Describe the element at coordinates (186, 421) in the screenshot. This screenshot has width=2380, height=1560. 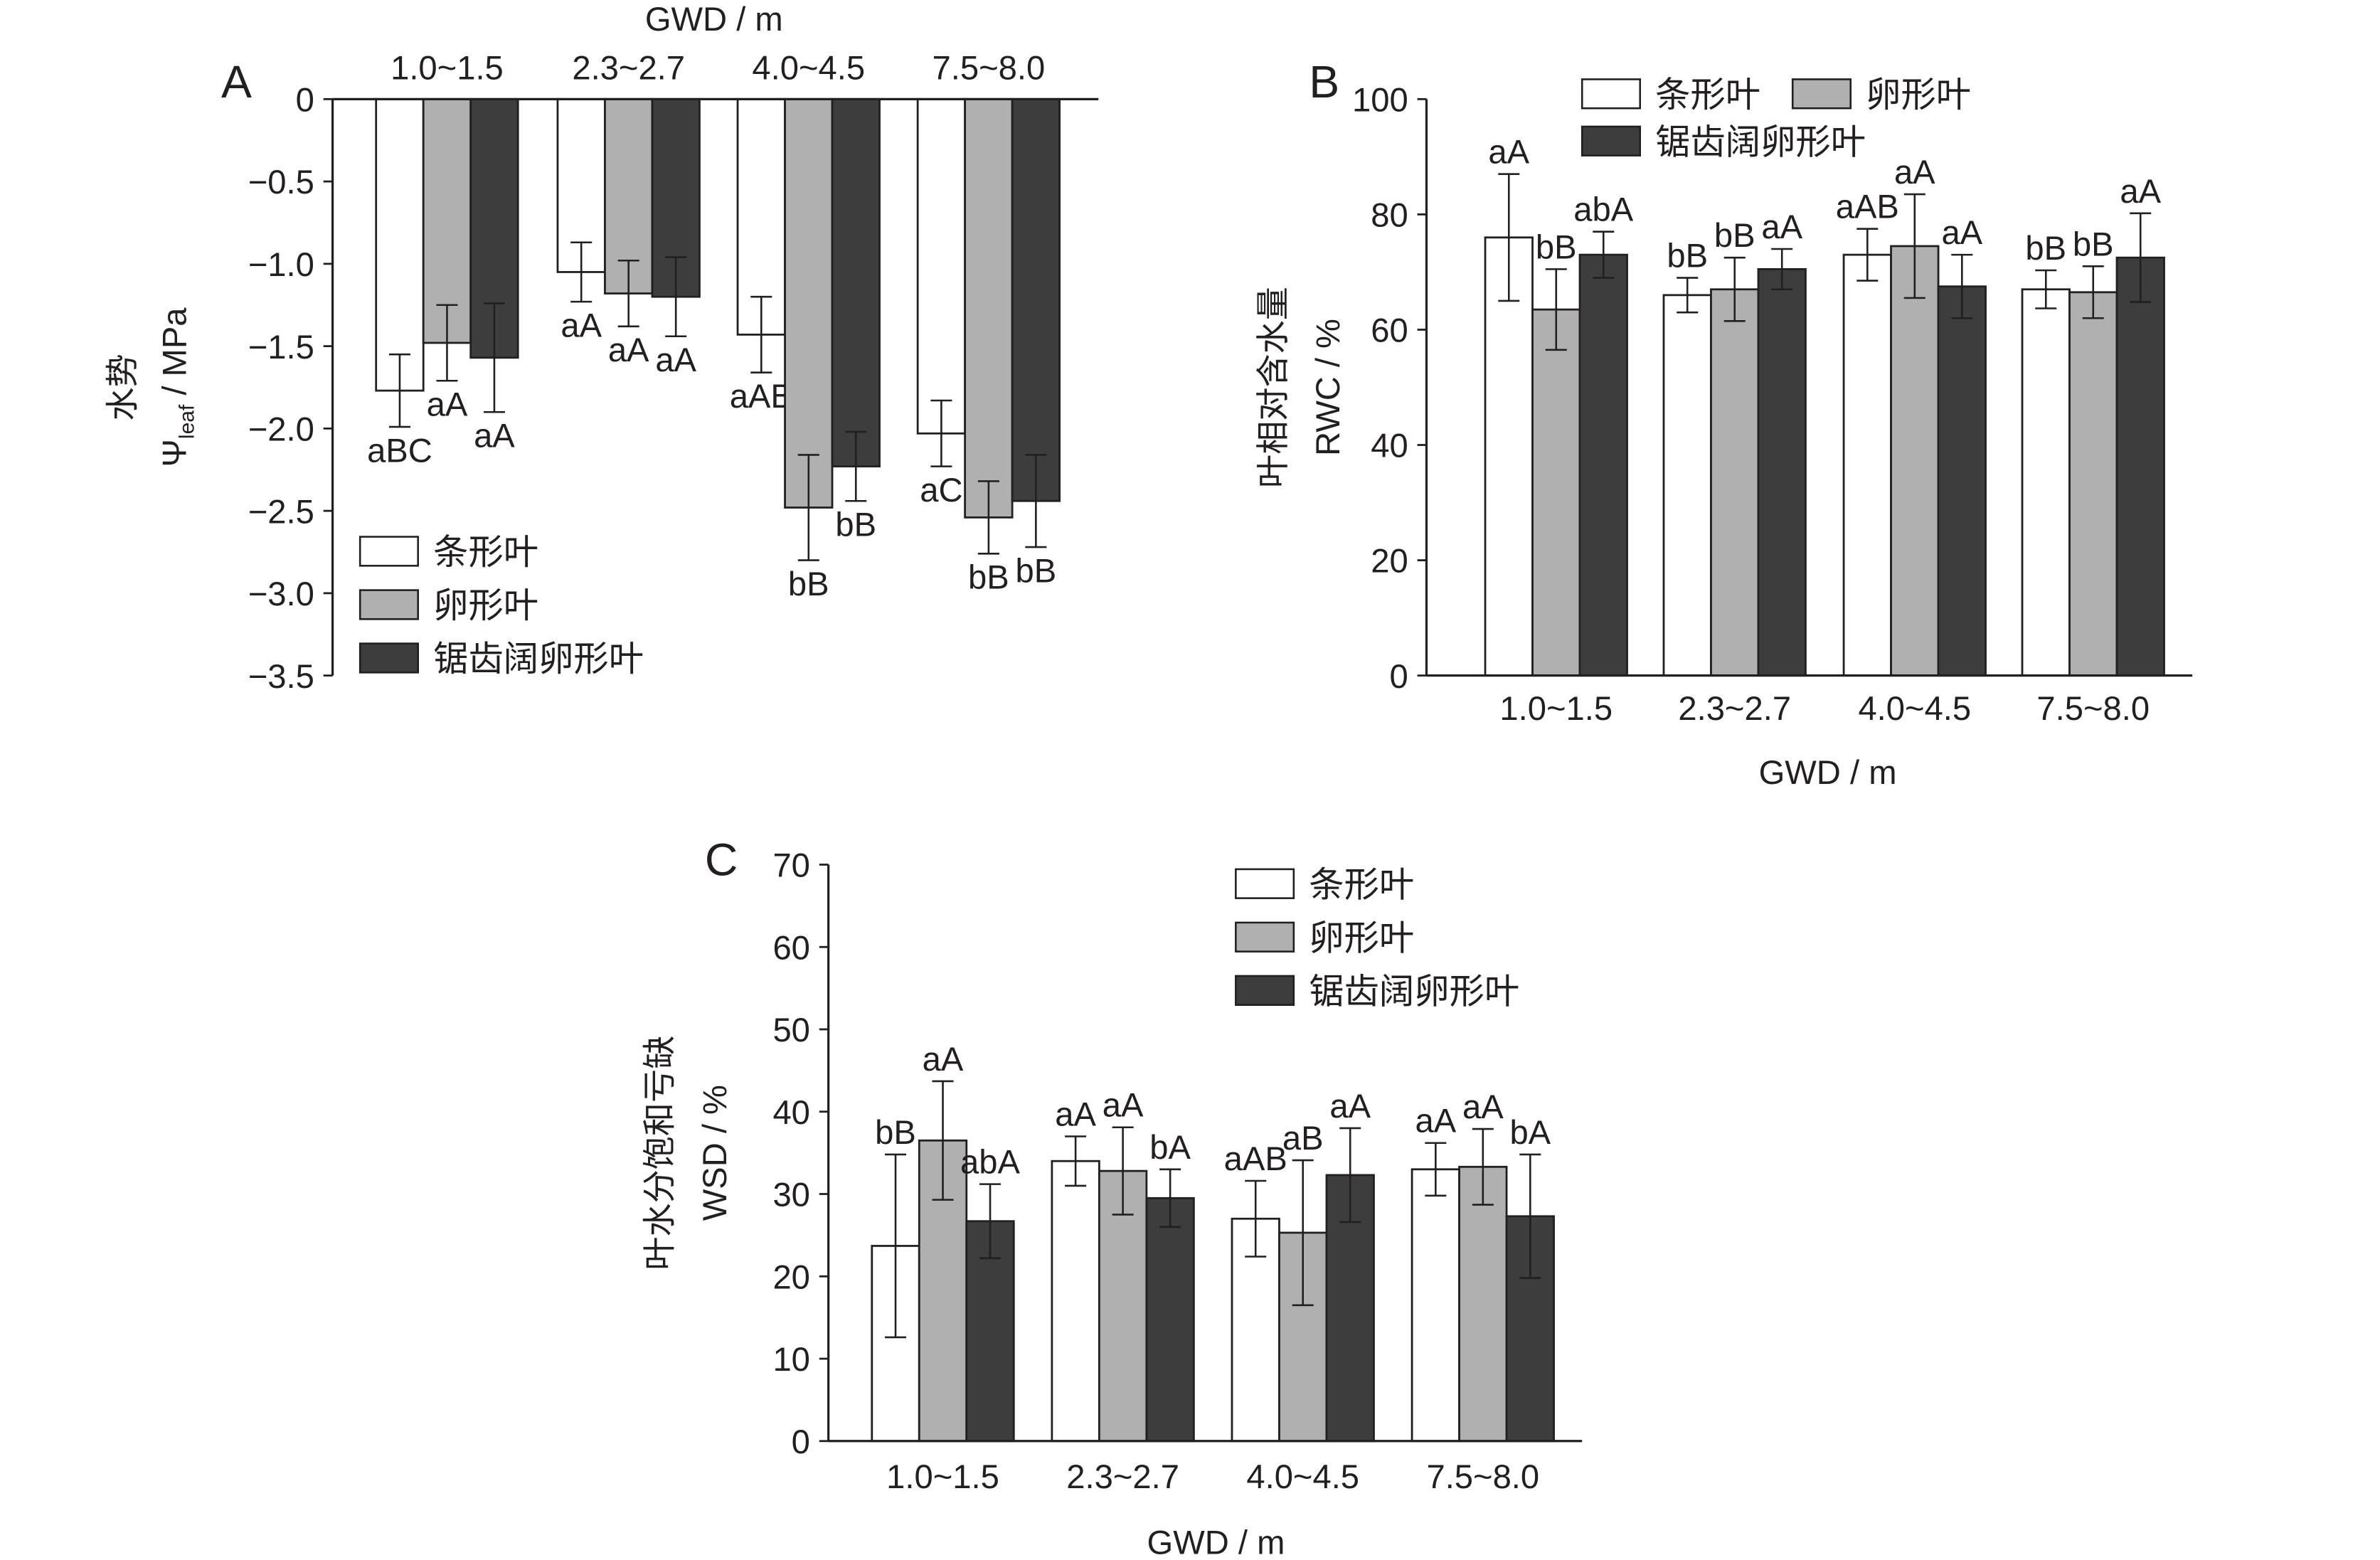
I see `y-axis-subscript: leaf` at that location.